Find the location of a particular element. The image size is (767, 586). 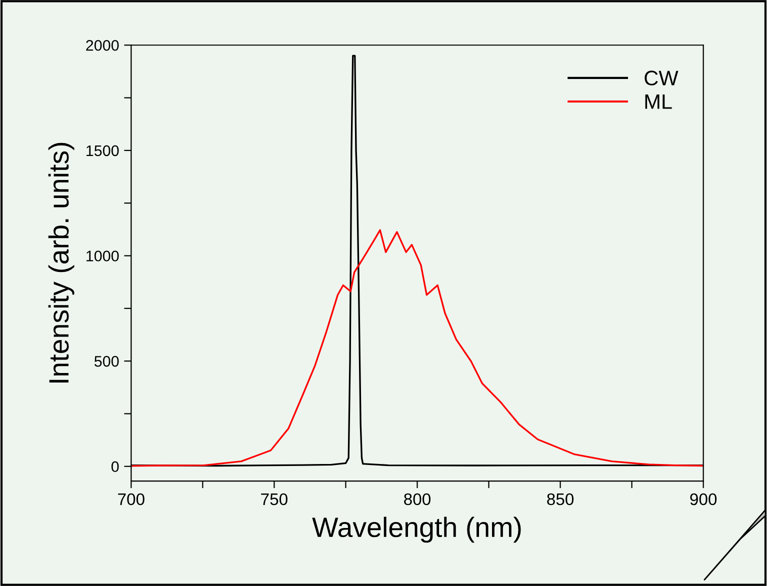

x-axis-title: Wavelength (nm) is located at coordinates (416, 529).